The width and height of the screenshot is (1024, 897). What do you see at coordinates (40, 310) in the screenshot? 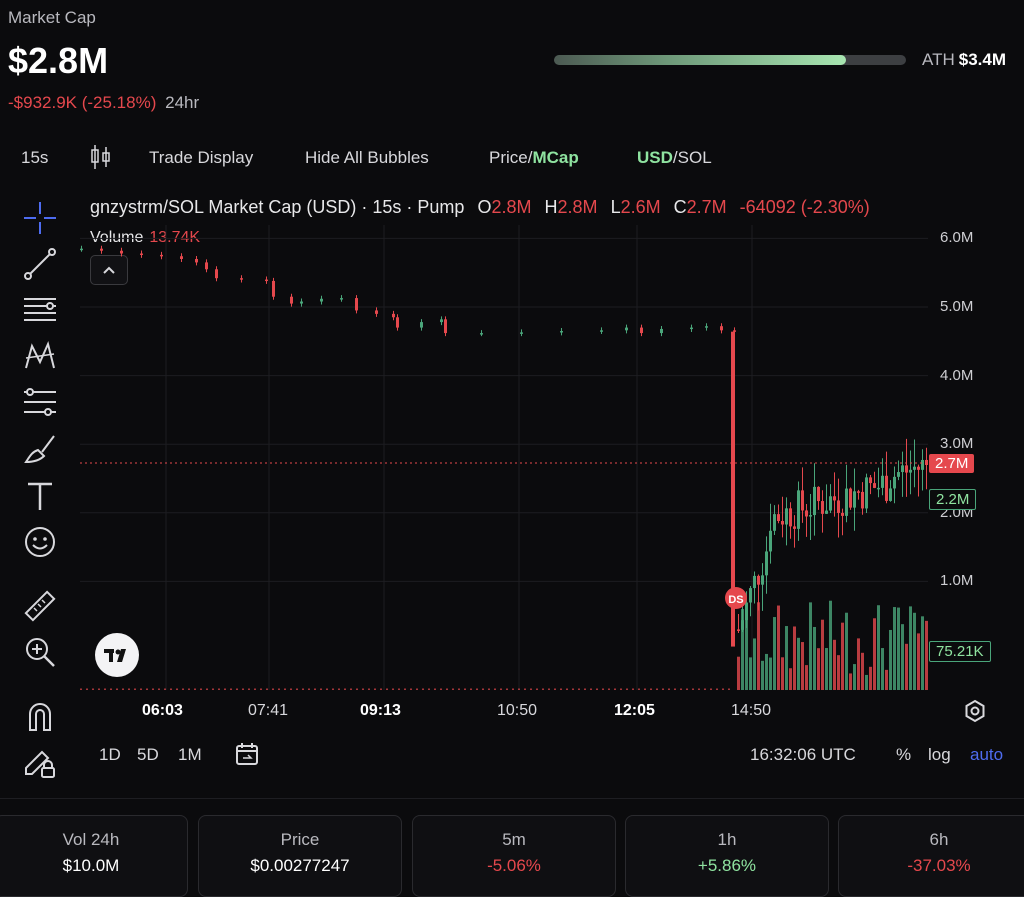
I see `horizontal-lines-icon` at bounding box center [40, 310].